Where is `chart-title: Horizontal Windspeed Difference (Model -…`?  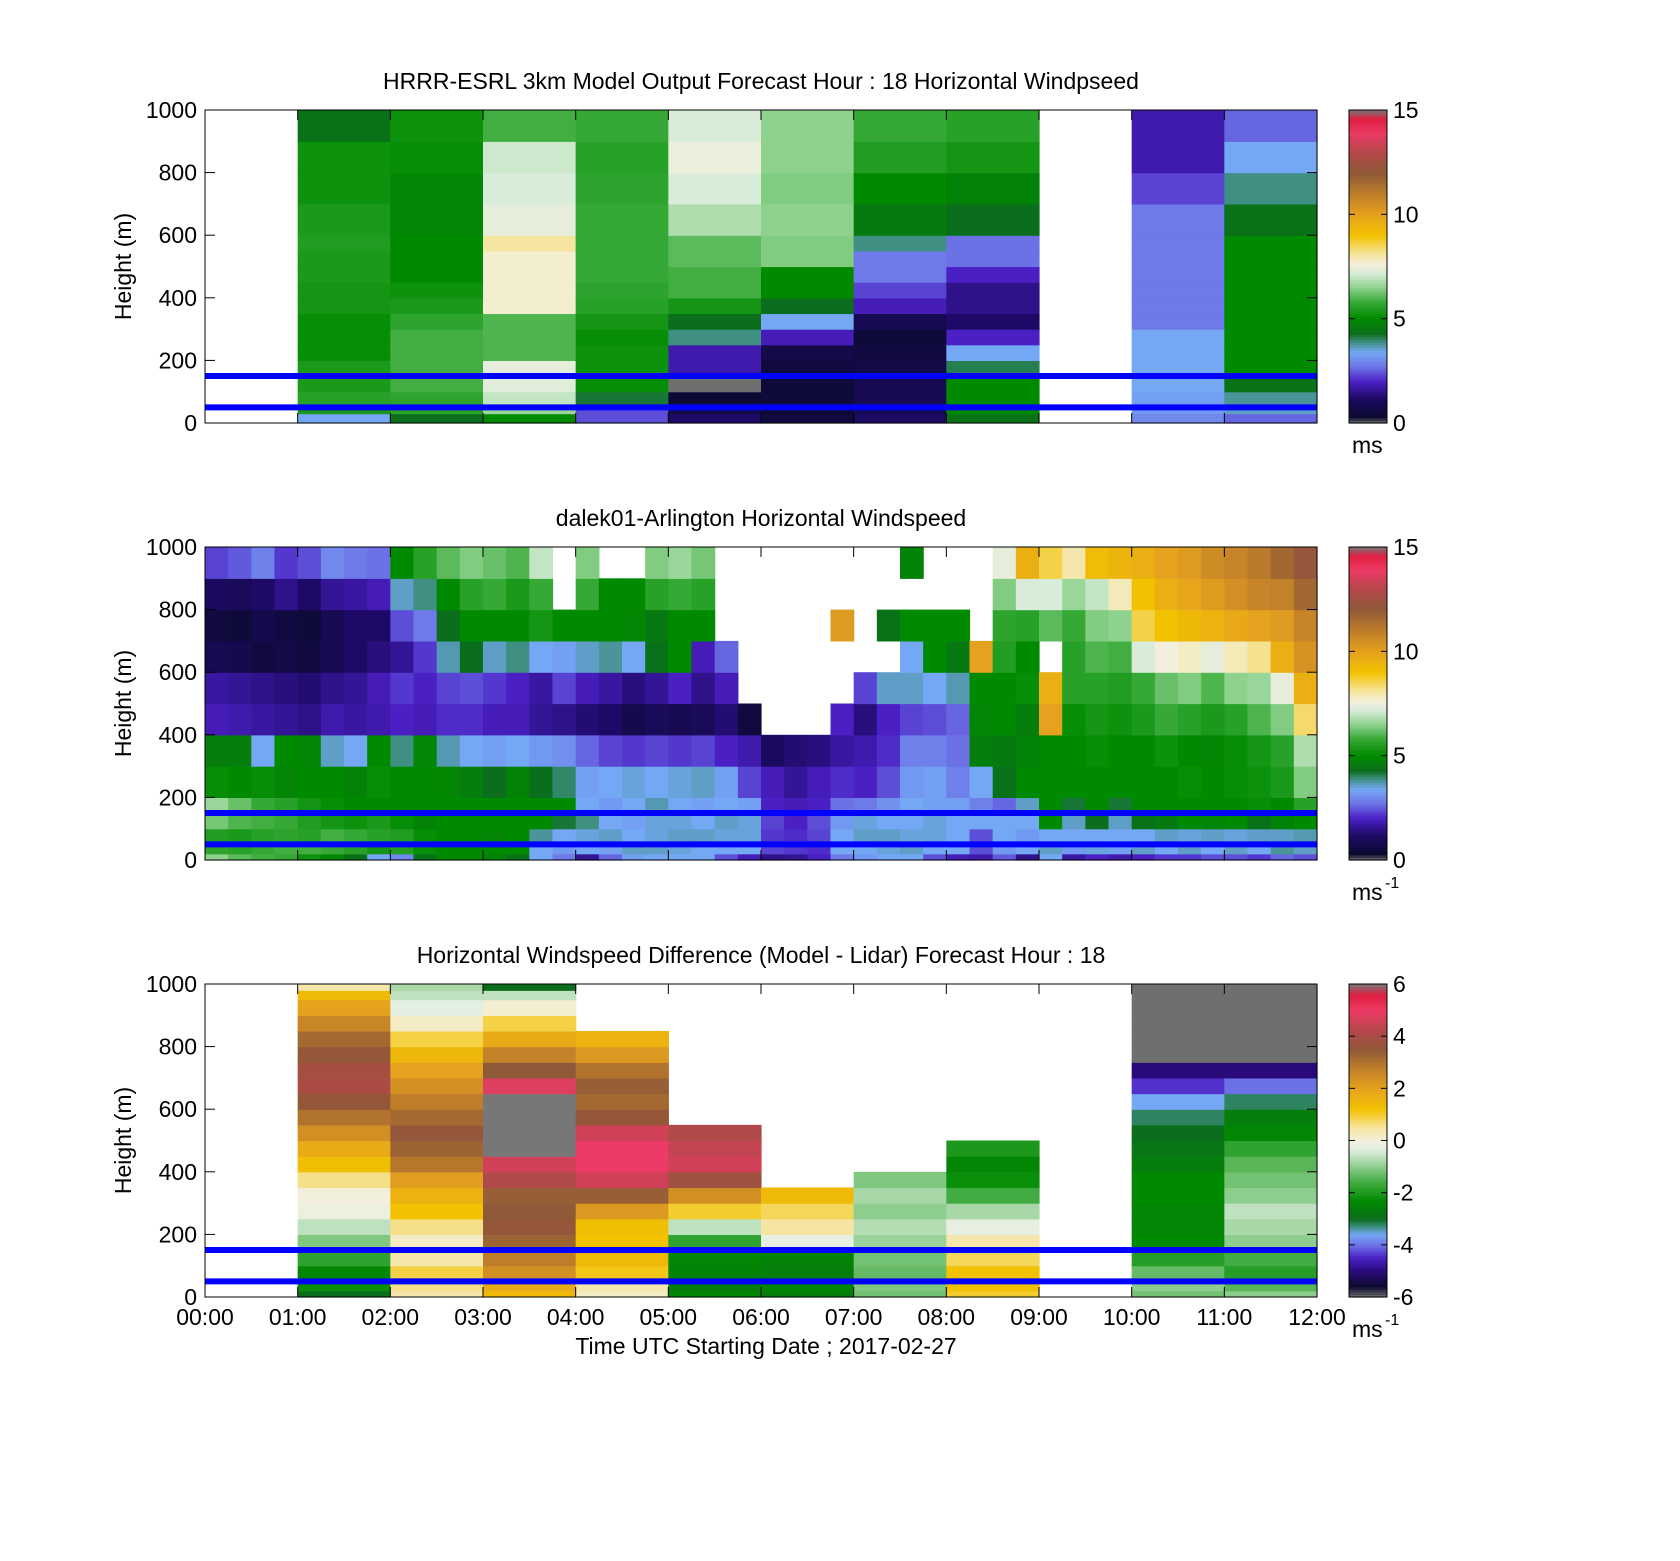
chart-title: Horizontal Windspeed Difference (Model -… is located at coordinates (761, 955).